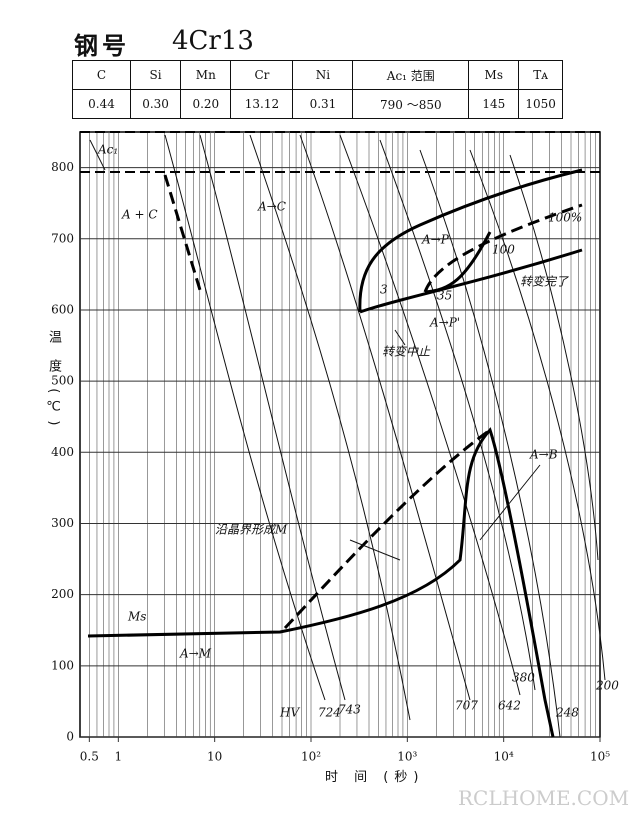  What do you see at coordinates (139, 215) in the screenshot?
I see `annotation: A + C` at bounding box center [139, 215].